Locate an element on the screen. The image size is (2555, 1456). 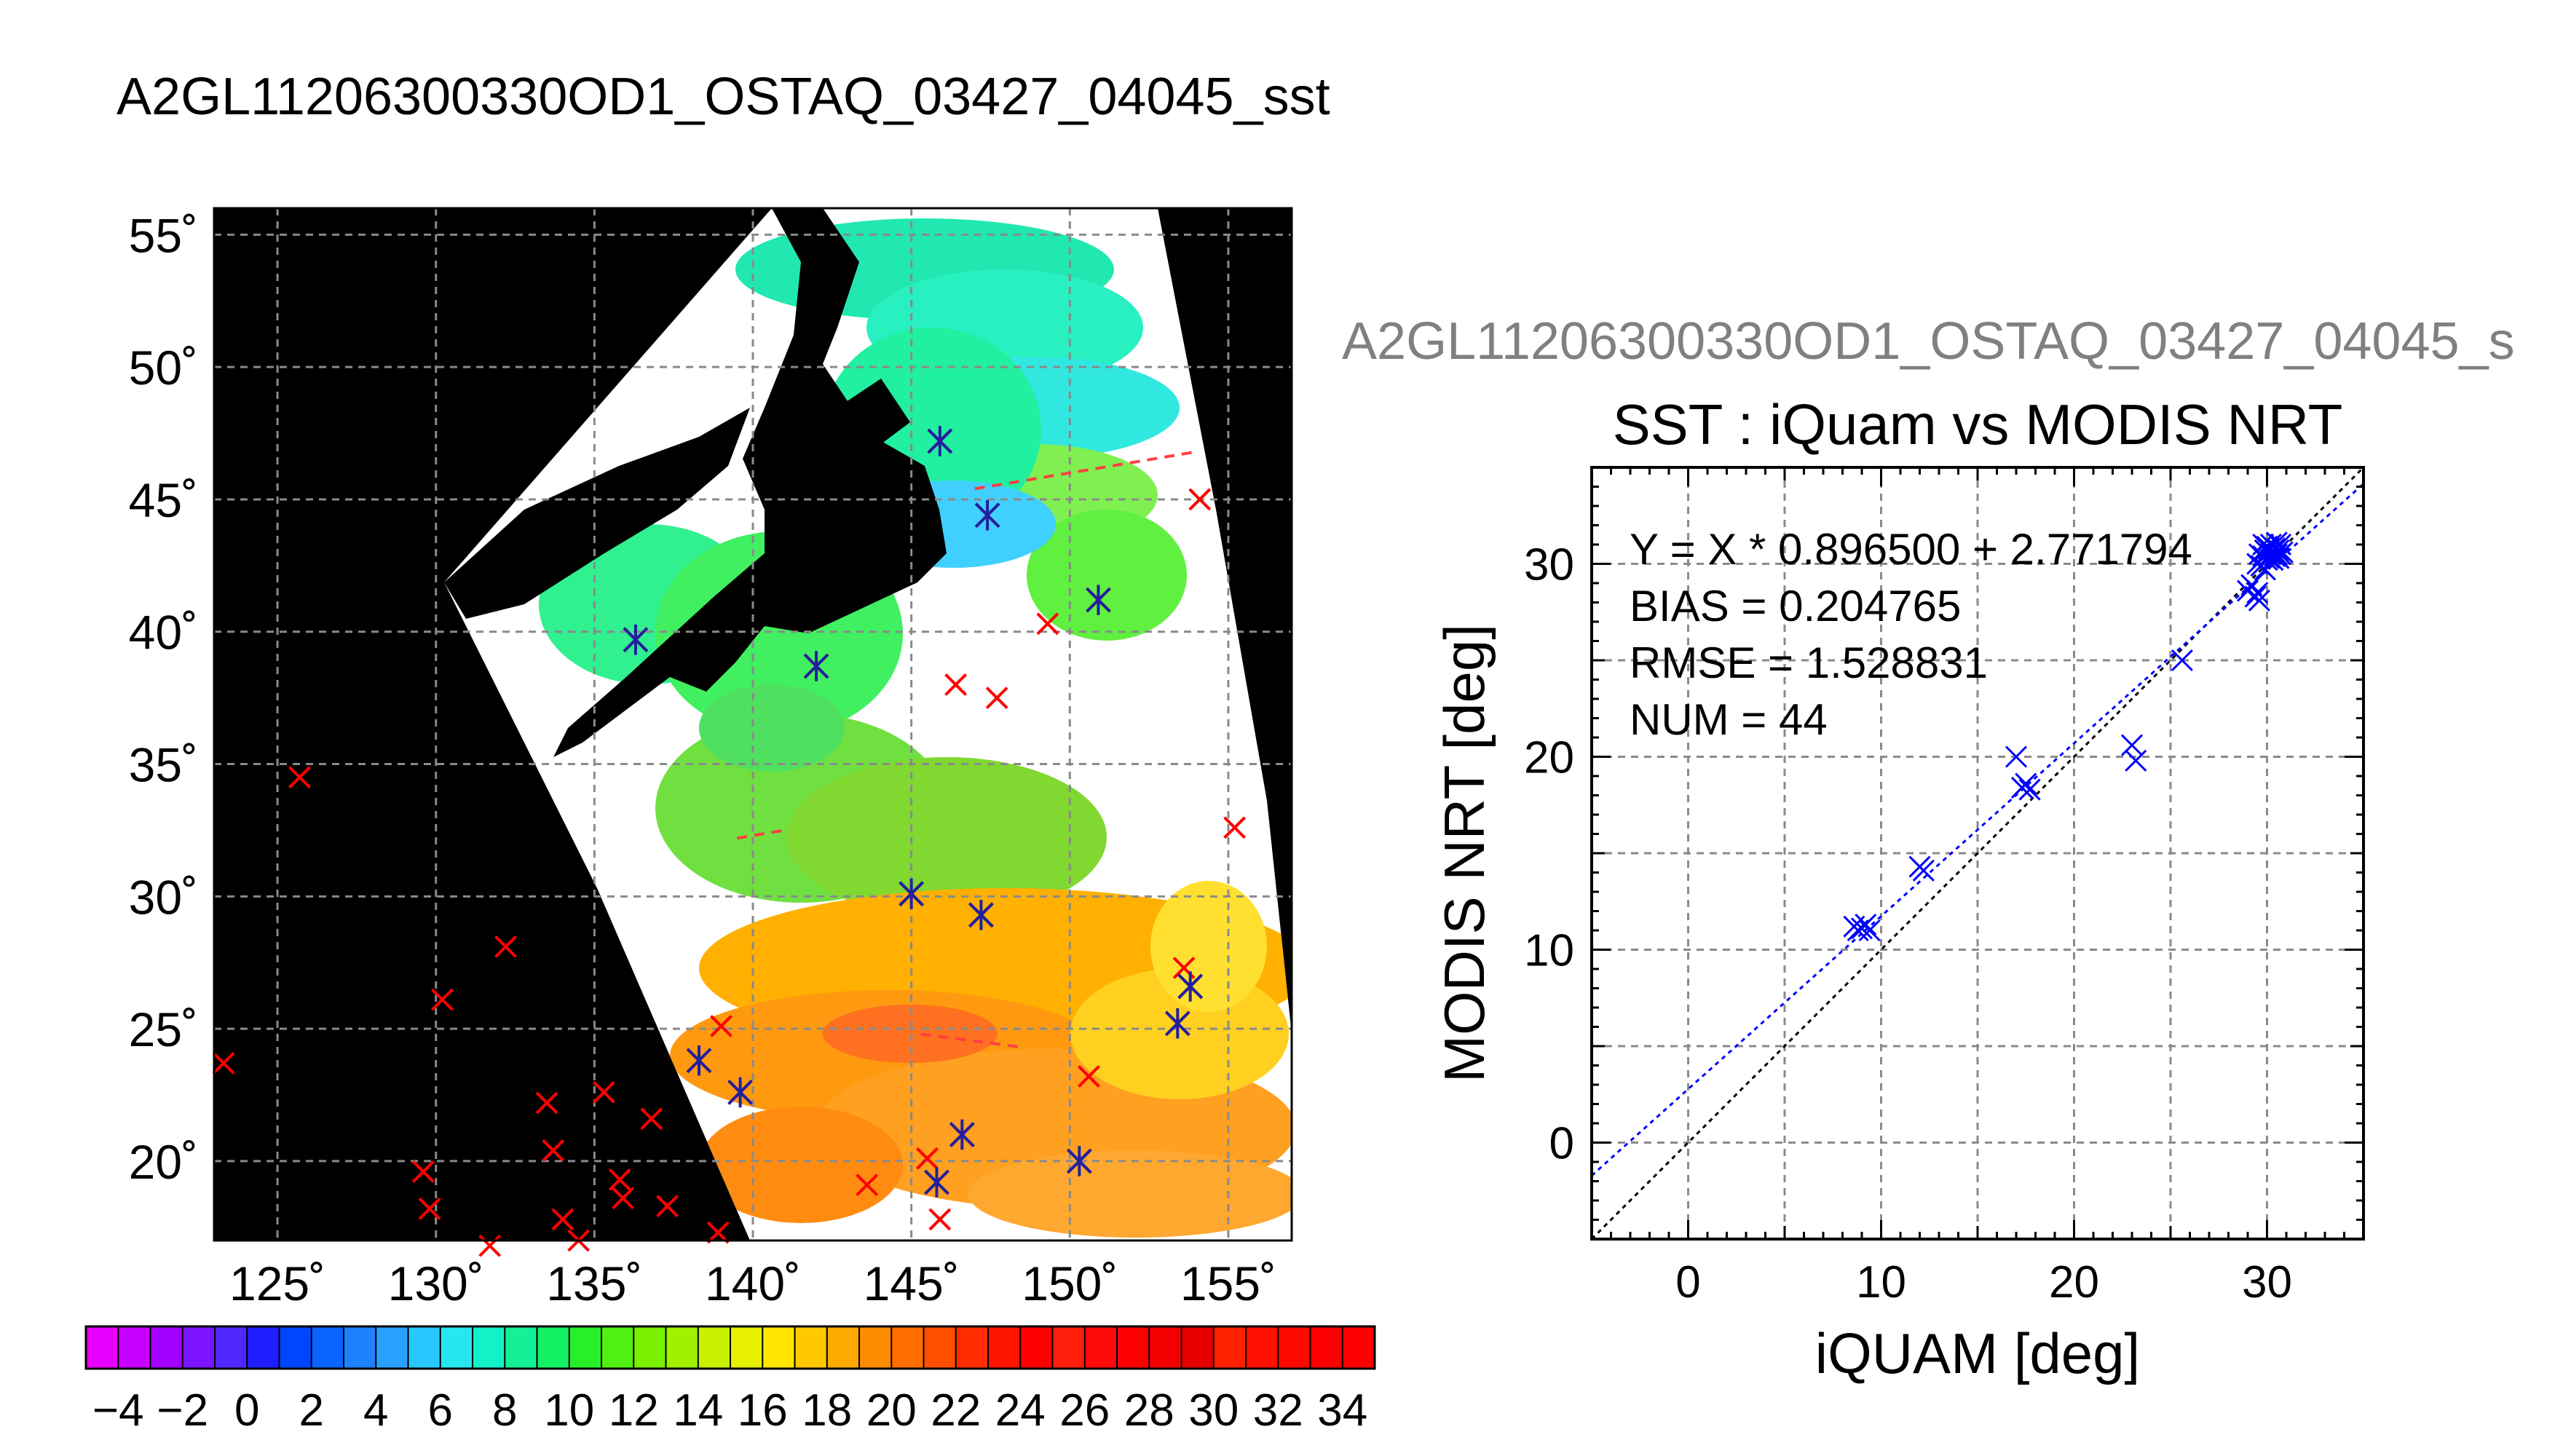
map-lat-tick-label: 20˚ is located at coordinates (163, 1162).